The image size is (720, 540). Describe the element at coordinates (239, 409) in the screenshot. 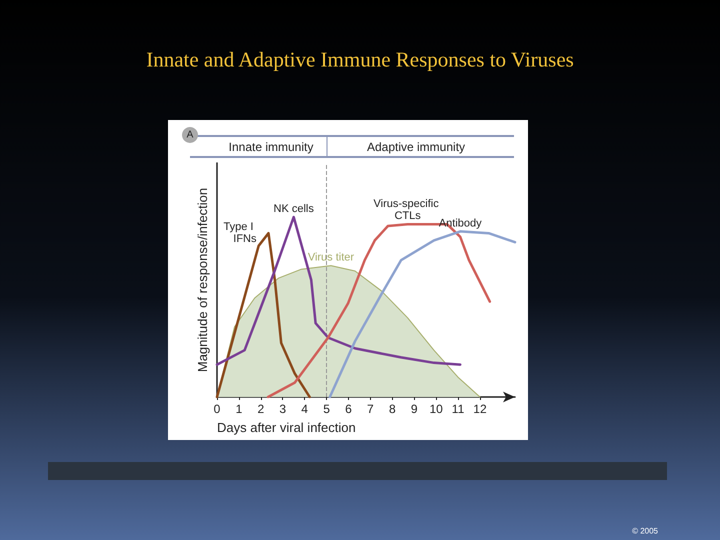

I see `x-tick-label: 1` at that location.